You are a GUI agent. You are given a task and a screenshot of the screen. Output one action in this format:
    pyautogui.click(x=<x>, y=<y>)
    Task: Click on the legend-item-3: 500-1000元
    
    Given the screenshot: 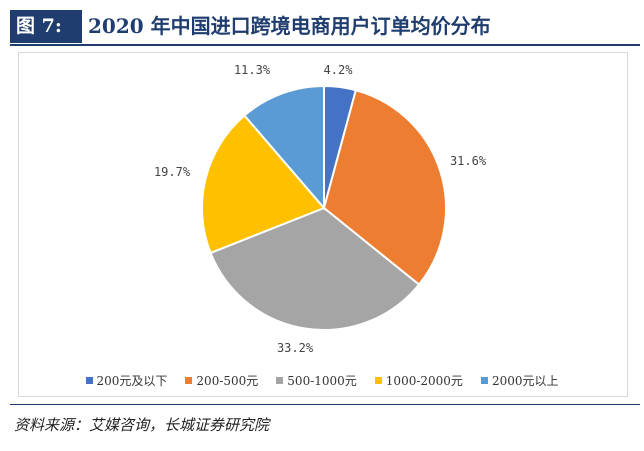 What is the action you would take?
    pyautogui.click(x=316, y=380)
    